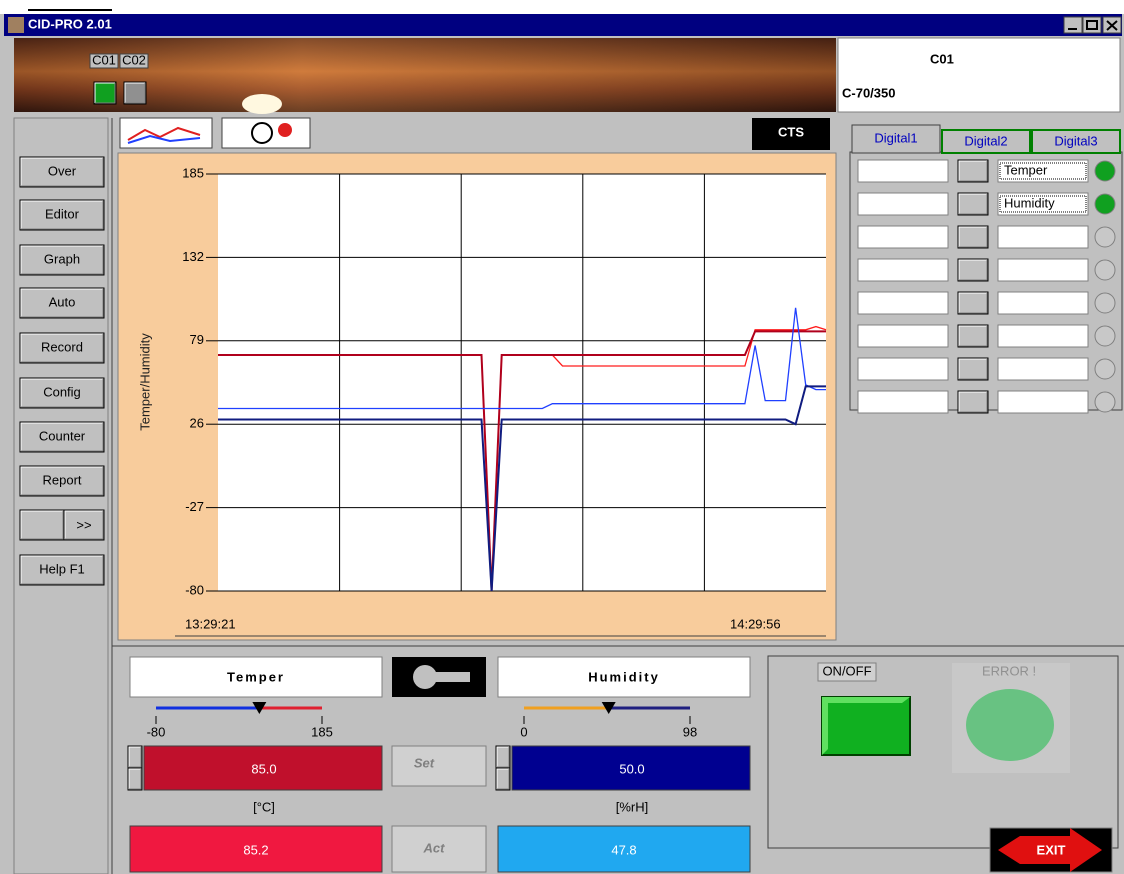  I want to click on maximize, so click(1092, 25).